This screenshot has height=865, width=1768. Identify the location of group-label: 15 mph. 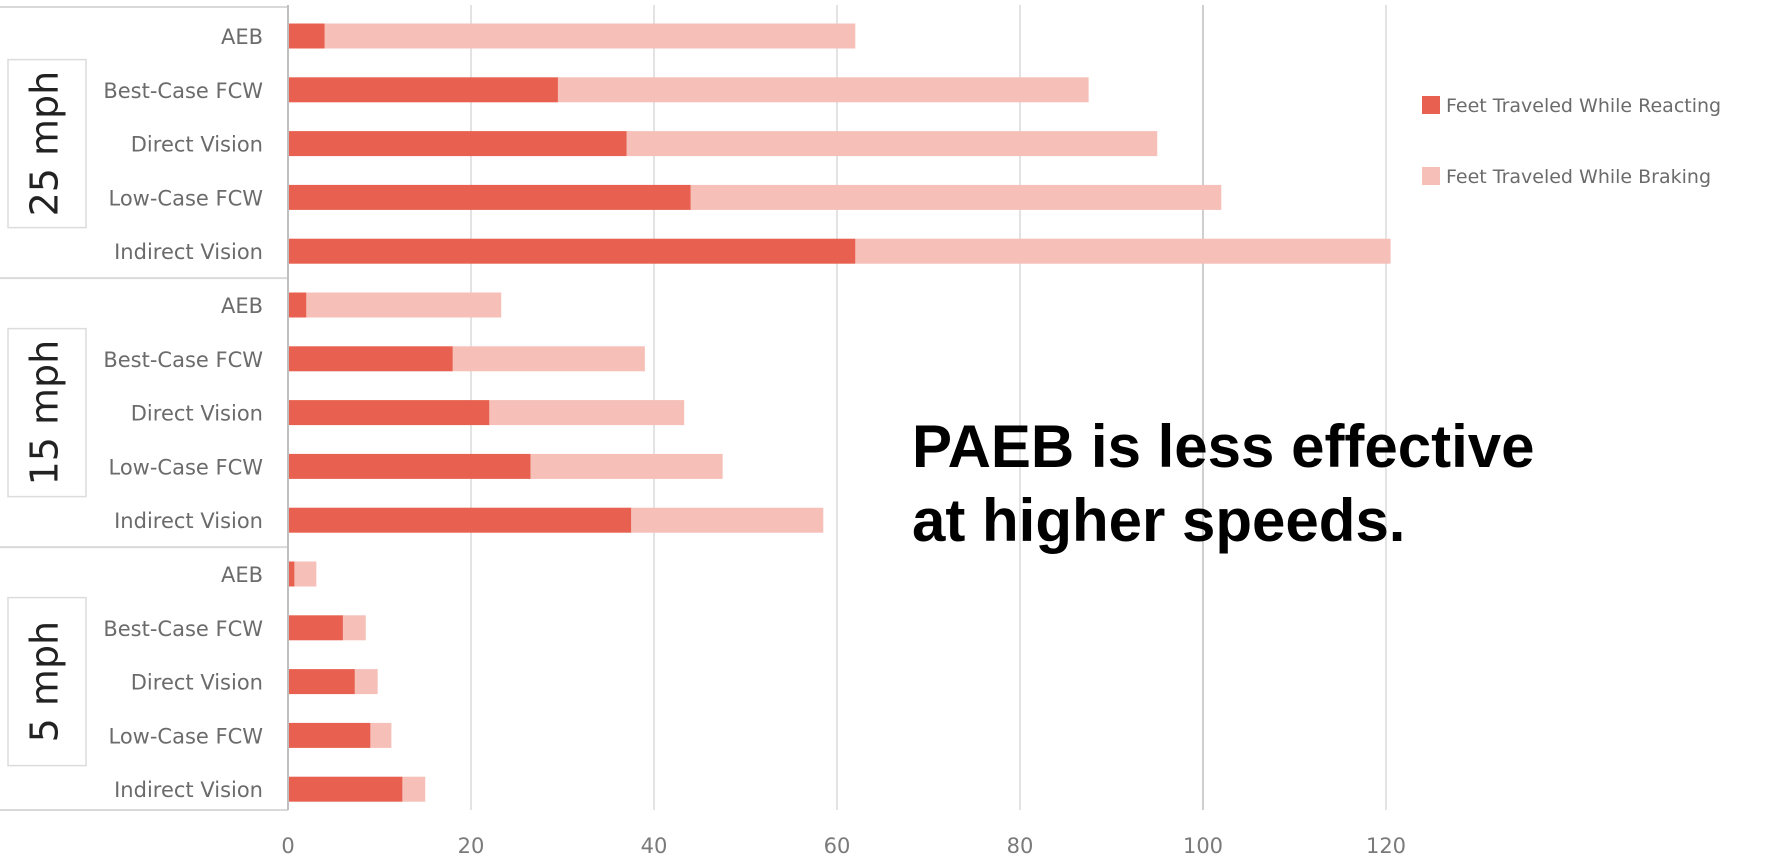
(45, 413).